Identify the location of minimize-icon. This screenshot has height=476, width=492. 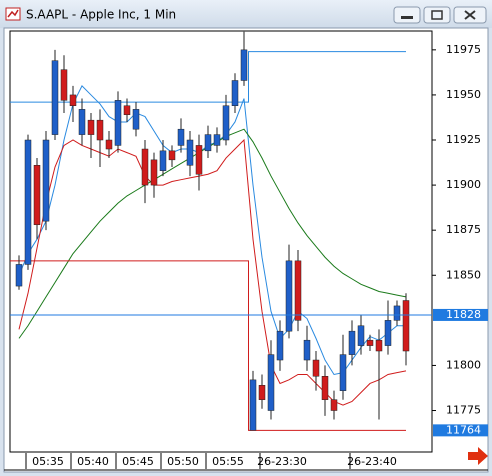
(407, 17).